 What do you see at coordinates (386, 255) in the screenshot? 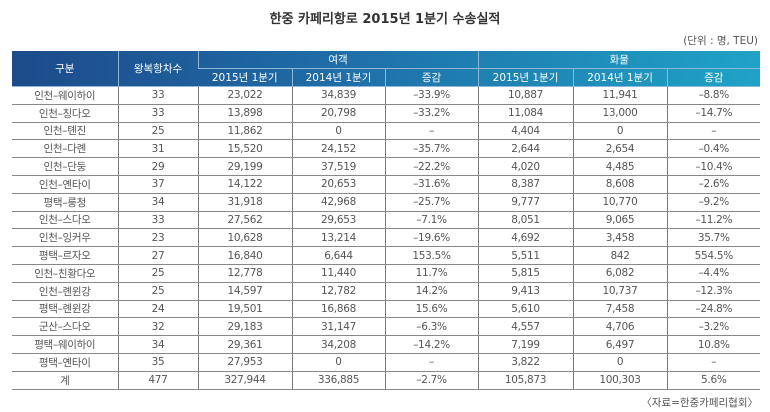
I see `table-row: 평택–르자오 27 16,840 6,644 153.5% 5,511 842 554.5%` at bounding box center [386, 255].